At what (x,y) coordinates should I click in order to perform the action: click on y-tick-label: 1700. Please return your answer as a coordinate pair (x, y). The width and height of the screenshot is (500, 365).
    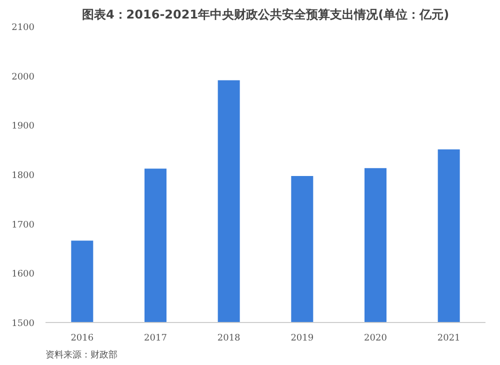
    Looking at the image, I should click on (23, 225).